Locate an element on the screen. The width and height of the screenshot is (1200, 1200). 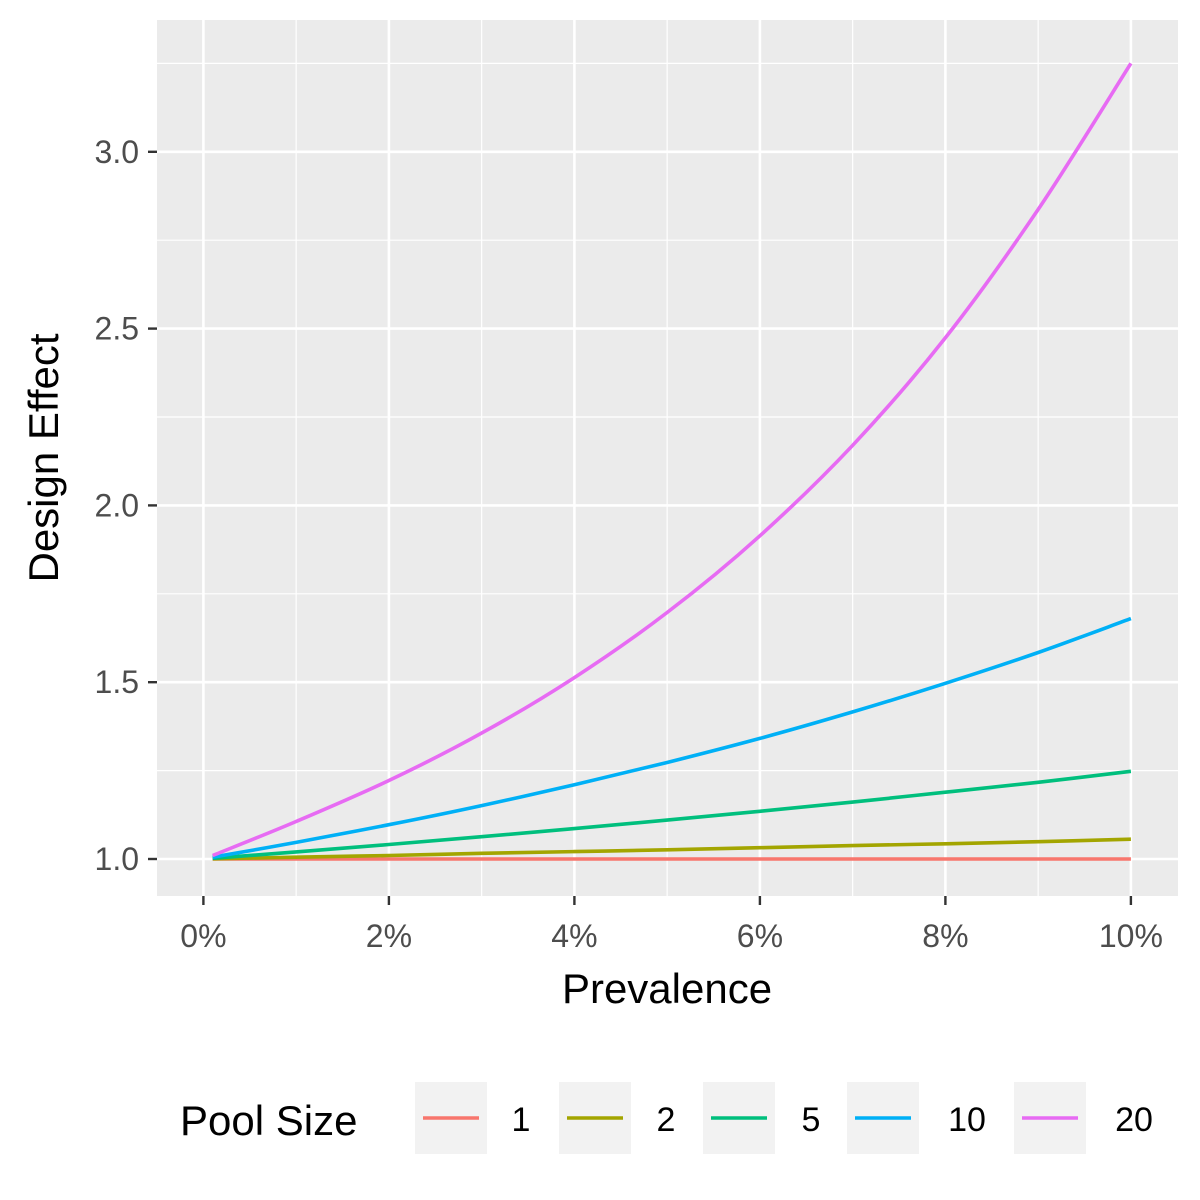
legend-label-pool-2: 2 is located at coordinates (666, 1120).